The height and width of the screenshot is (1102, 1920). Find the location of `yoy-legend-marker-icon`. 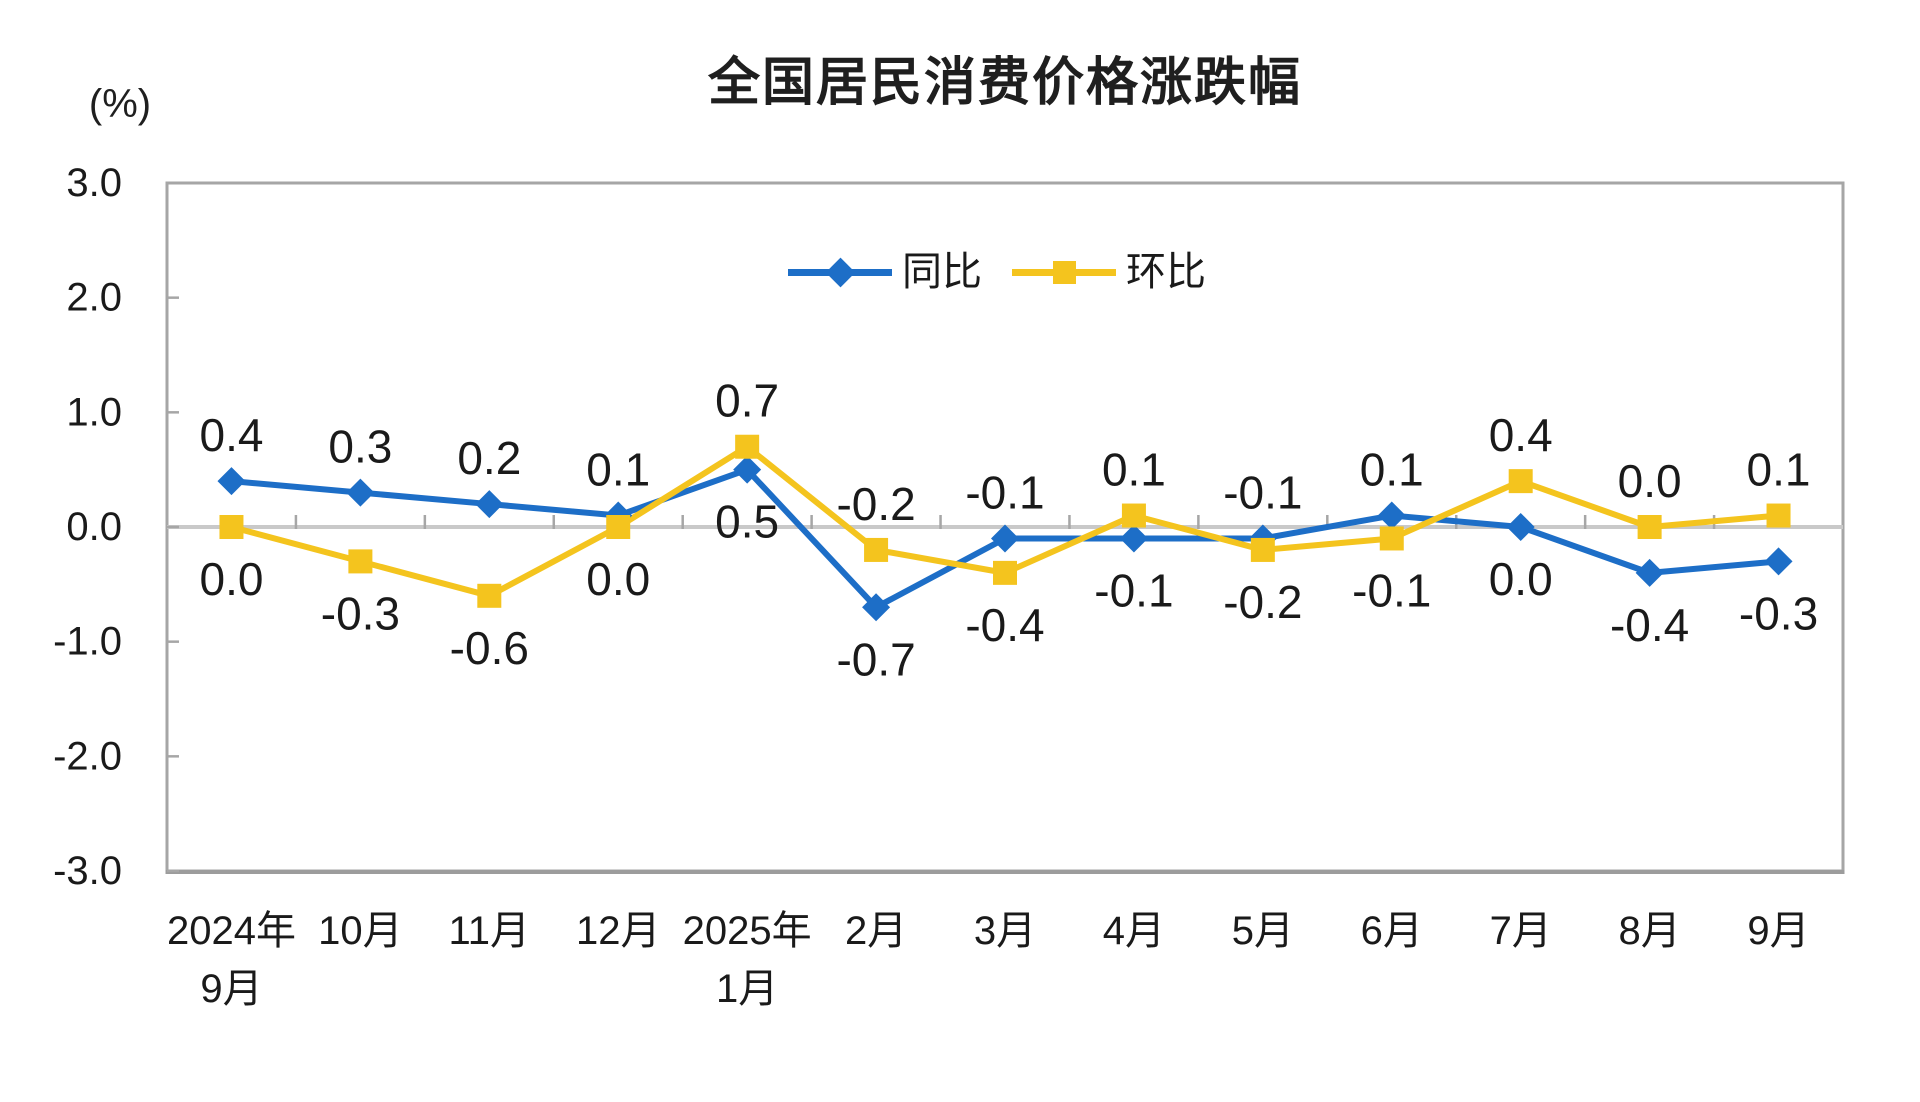

yoy-legend-marker-icon is located at coordinates (840, 272).